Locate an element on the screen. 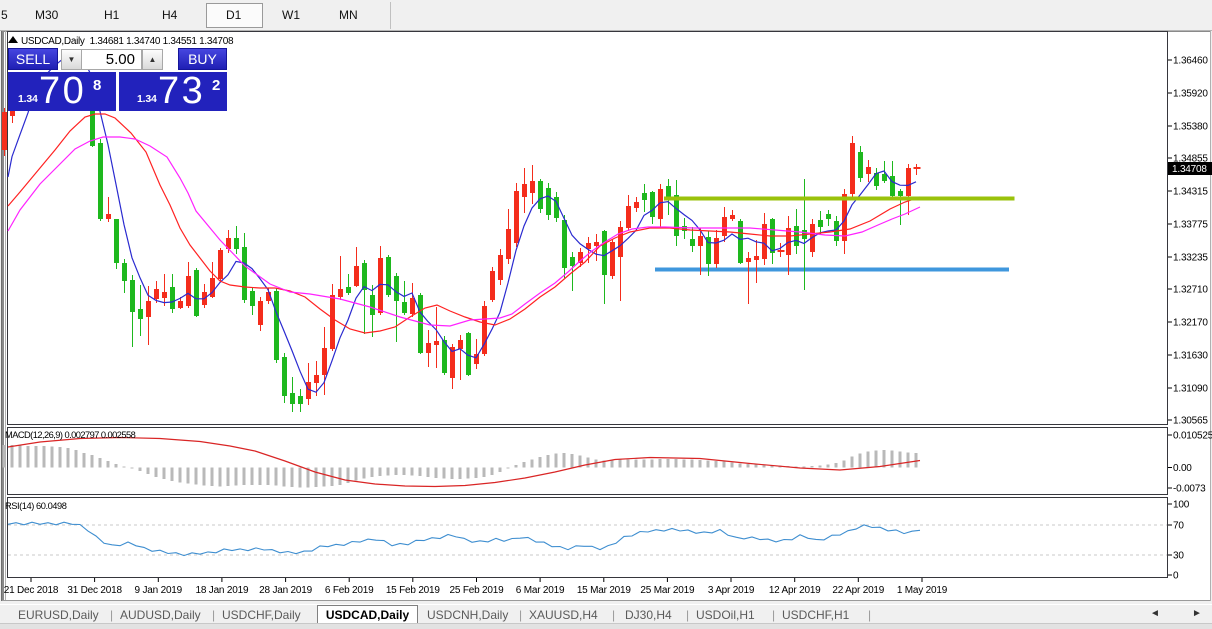 The width and height of the screenshot is (1212, 629). svg-text:MACD(12,26,9) 0.002797 0.00255: MACD(12,26,9) 0.002797 0.002558 is located at coordinates (70, 435).